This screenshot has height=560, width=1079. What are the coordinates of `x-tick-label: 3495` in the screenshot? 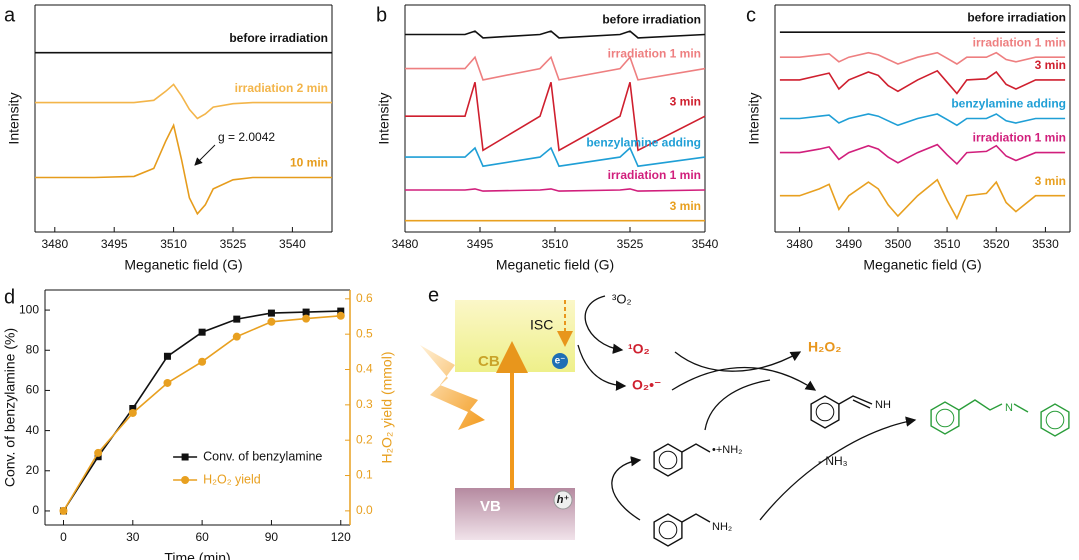 It's located at (114, 244).